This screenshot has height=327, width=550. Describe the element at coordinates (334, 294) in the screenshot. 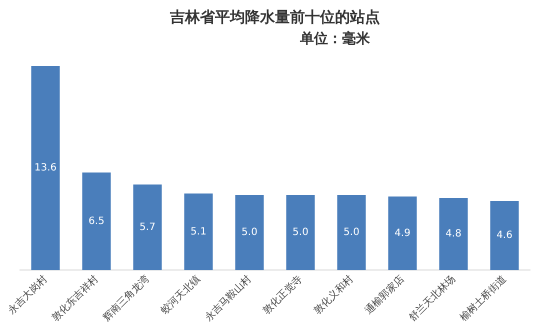

I see `x-tick-label: 敦化义和村` at that location.